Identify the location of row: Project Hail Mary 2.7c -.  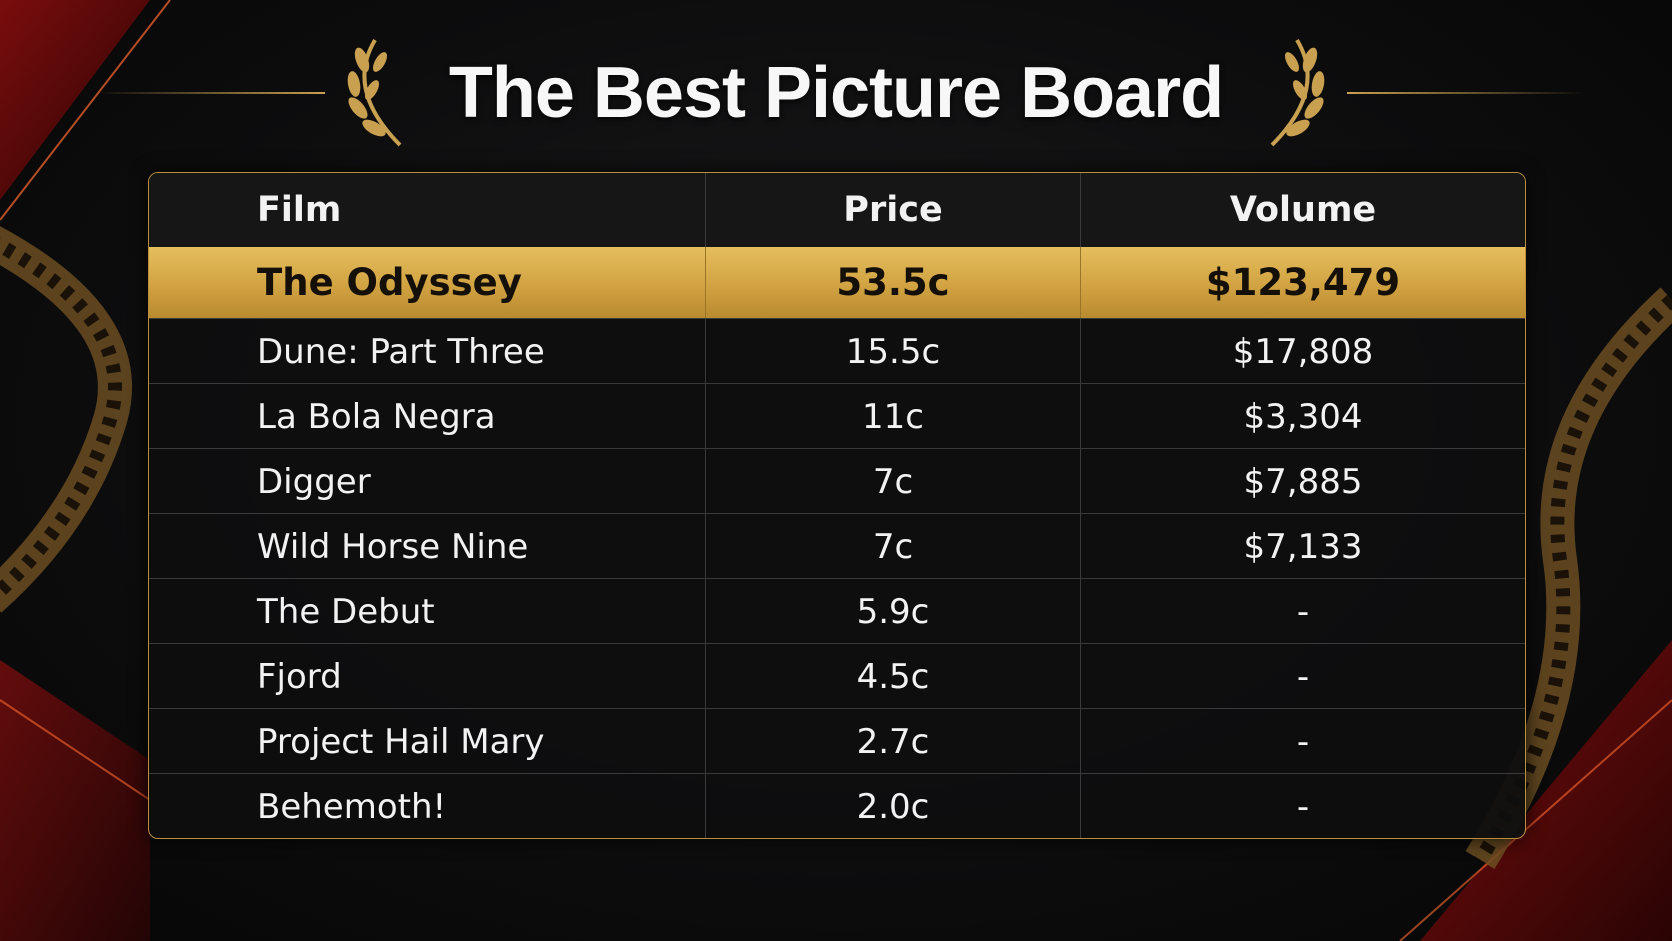
(837, 741).